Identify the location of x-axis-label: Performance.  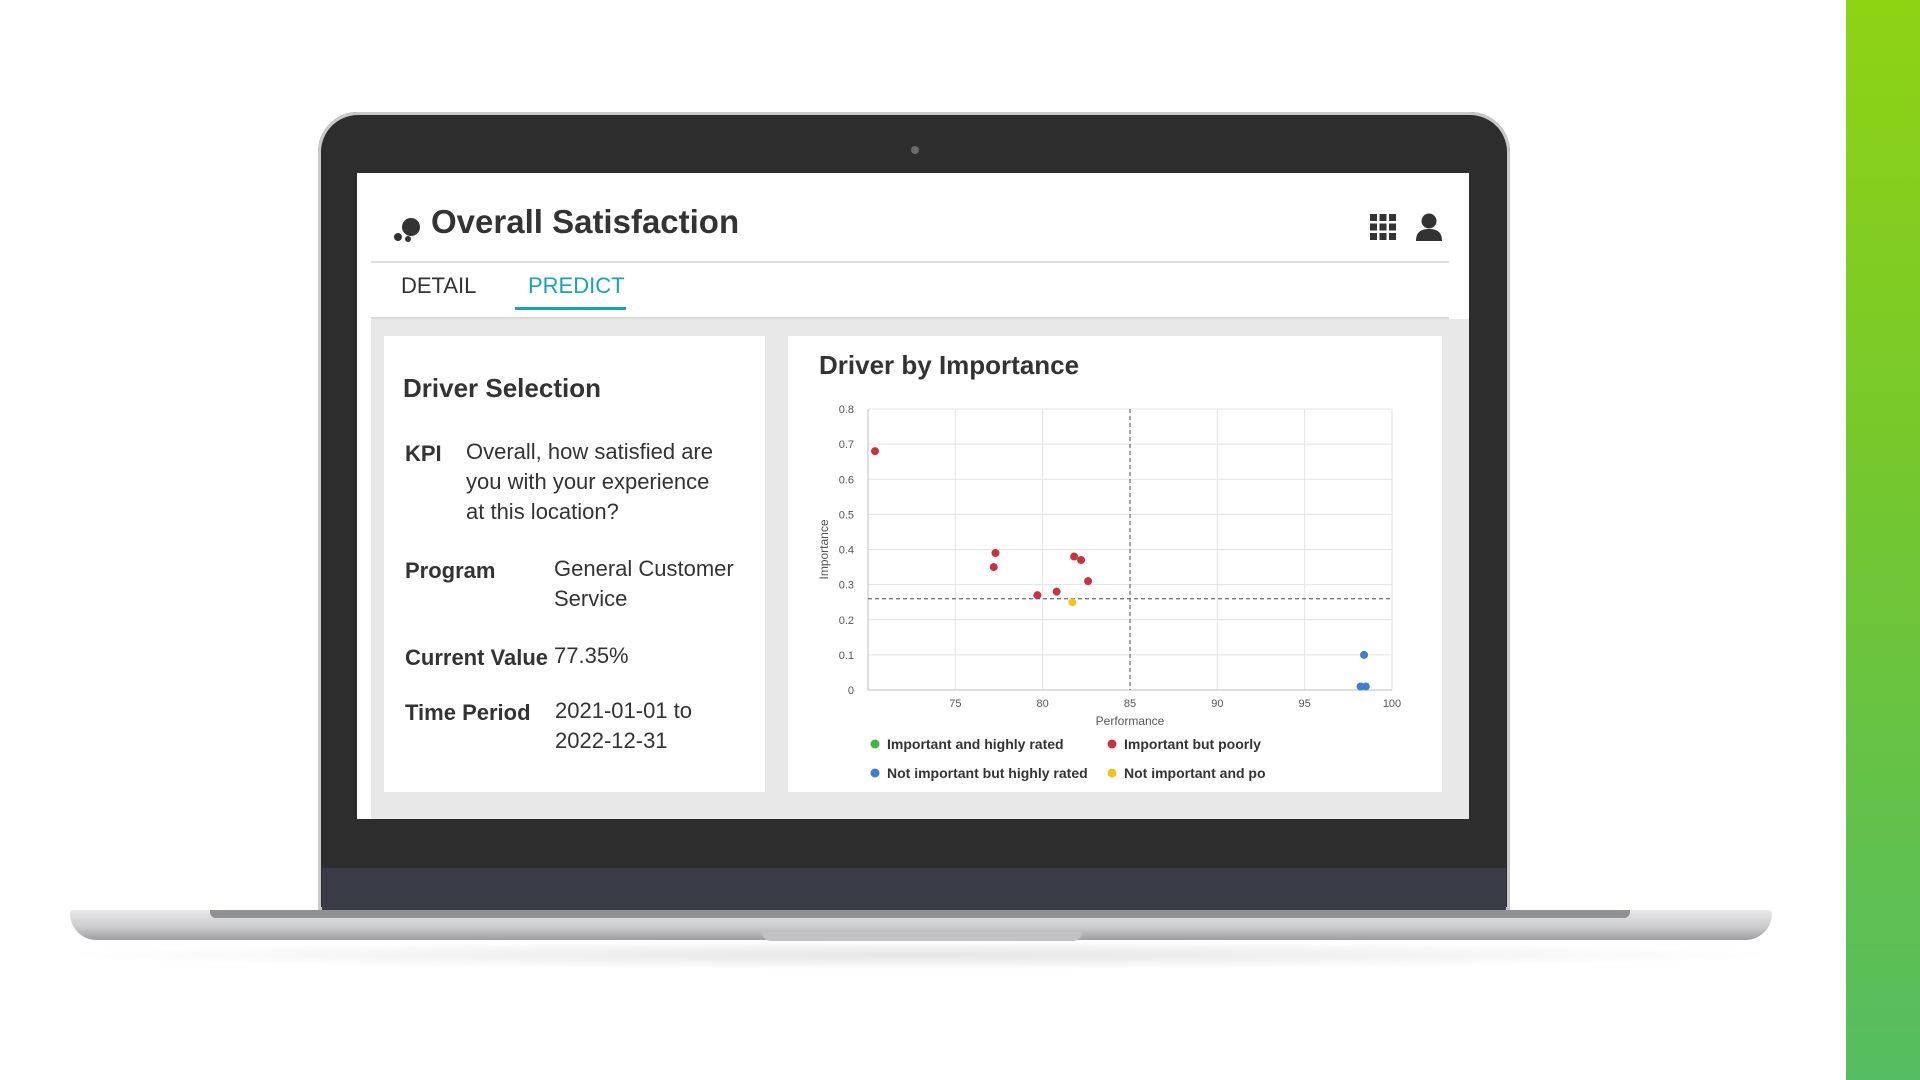
(1130, 721).